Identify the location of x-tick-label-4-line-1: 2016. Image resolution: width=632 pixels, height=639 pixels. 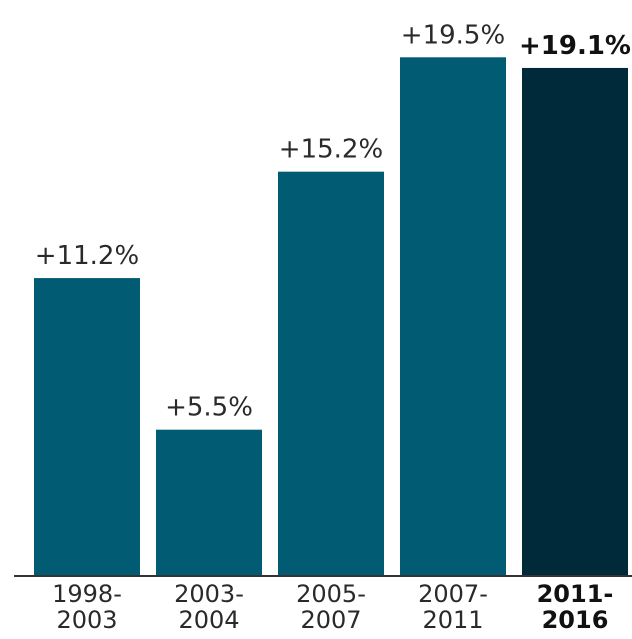
(575, 620).